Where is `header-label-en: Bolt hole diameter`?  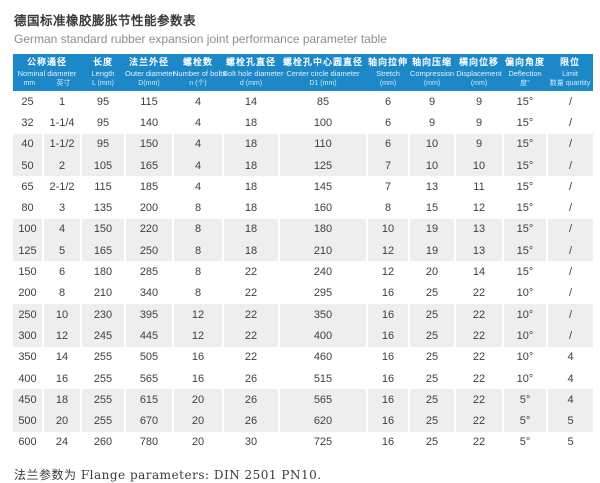 header-label-en: Bolt hole diameter is located at coordinates (253, 73).